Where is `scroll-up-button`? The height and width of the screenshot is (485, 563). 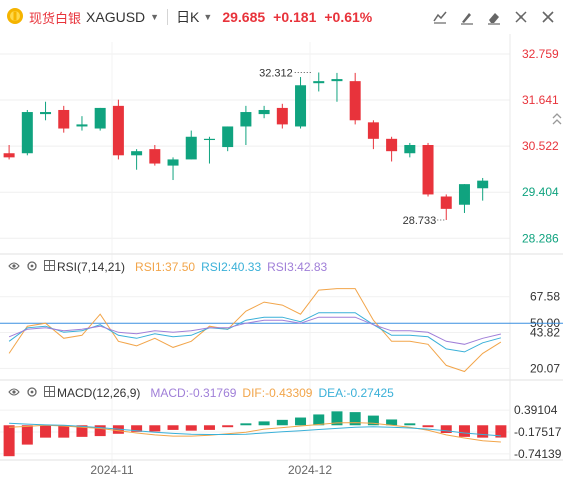
scroll-up-button is located at coordinates (556, 119).